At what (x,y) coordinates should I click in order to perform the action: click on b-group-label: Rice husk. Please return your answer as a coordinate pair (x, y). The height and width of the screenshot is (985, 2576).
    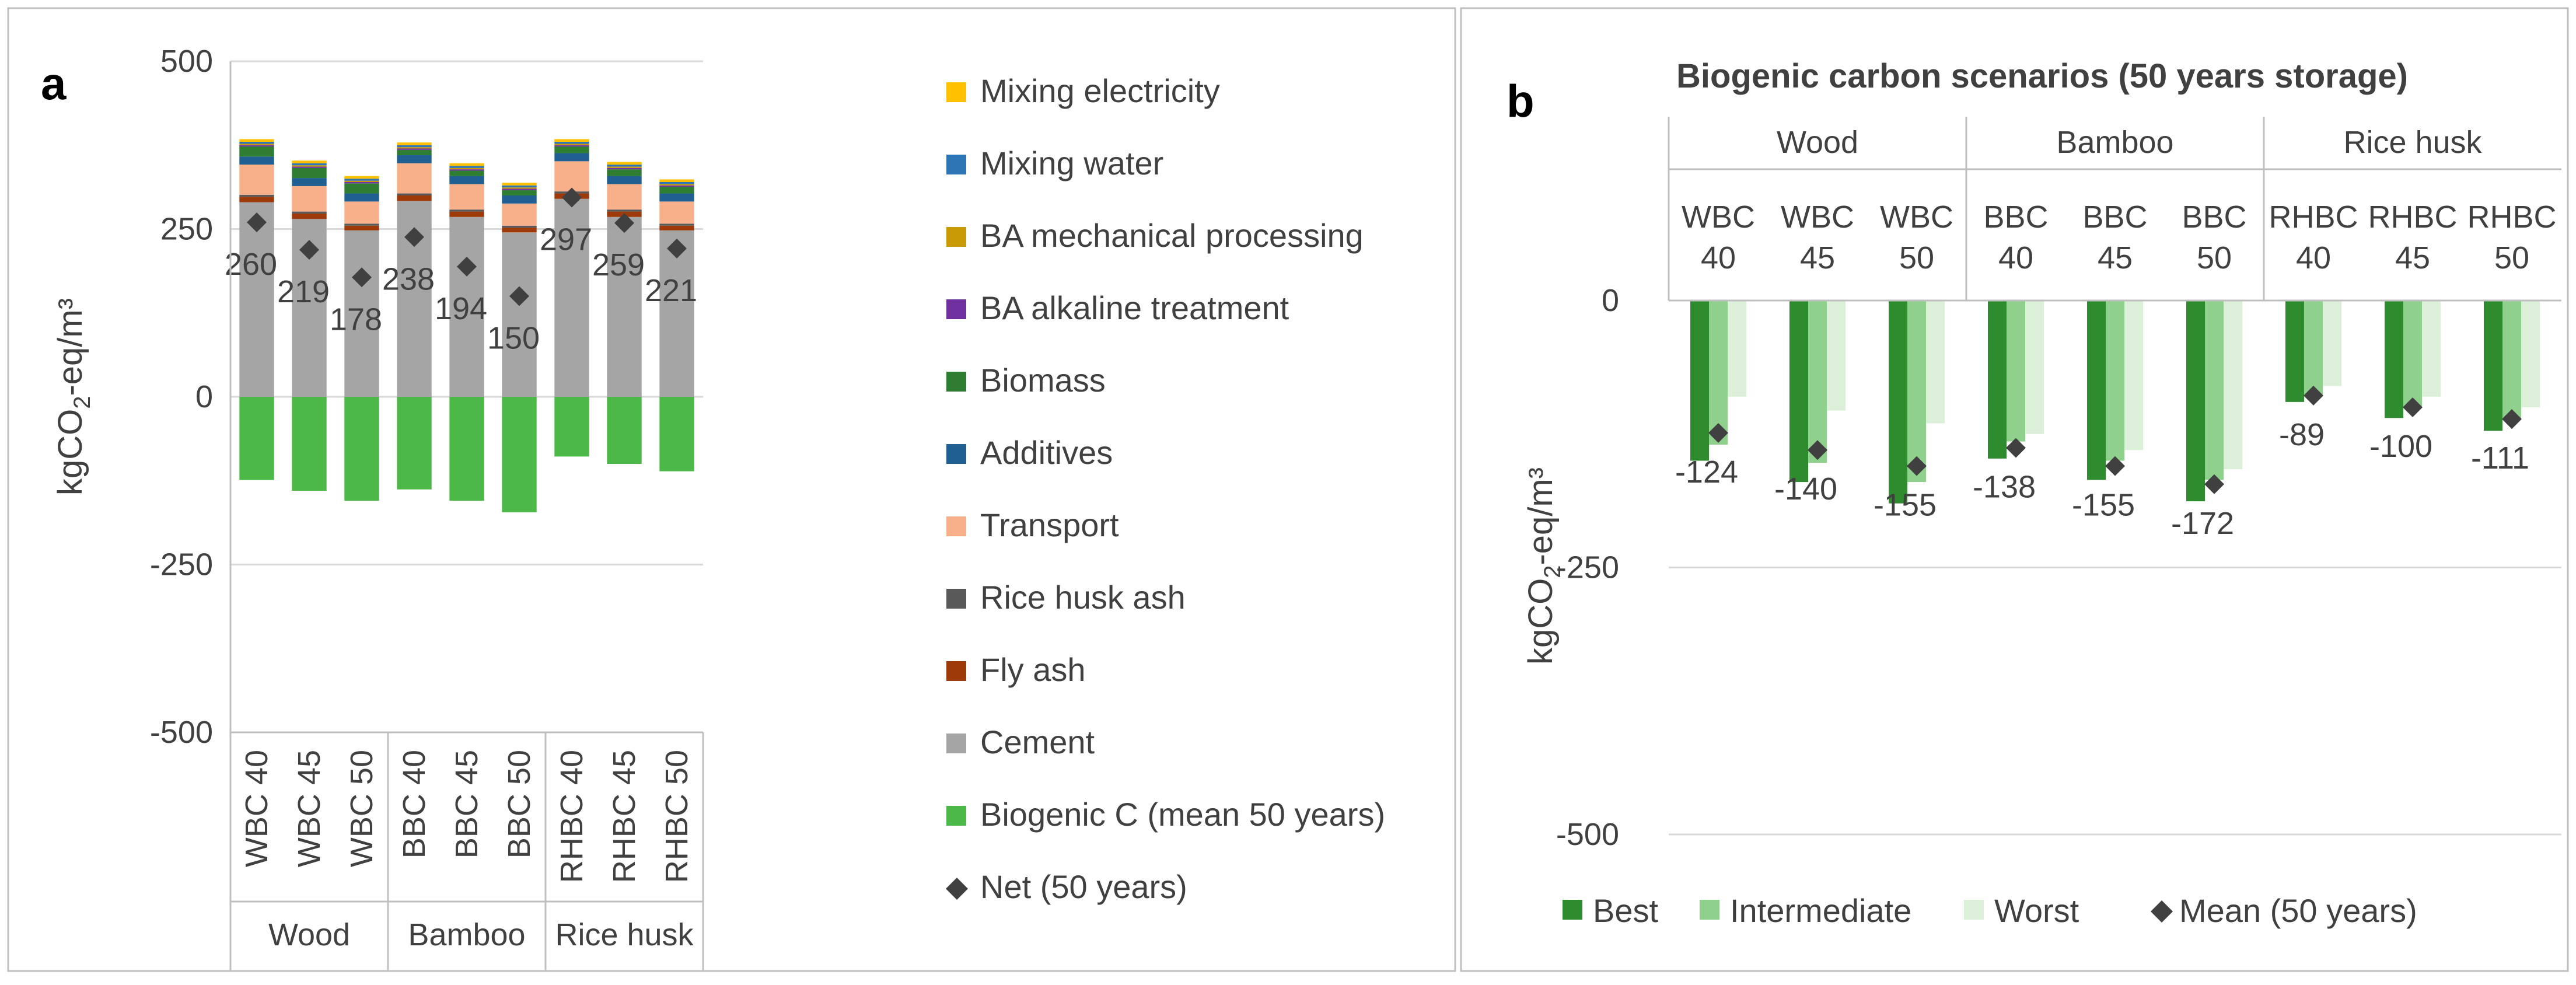
    Looking at the image, I should click on (2412, 142).